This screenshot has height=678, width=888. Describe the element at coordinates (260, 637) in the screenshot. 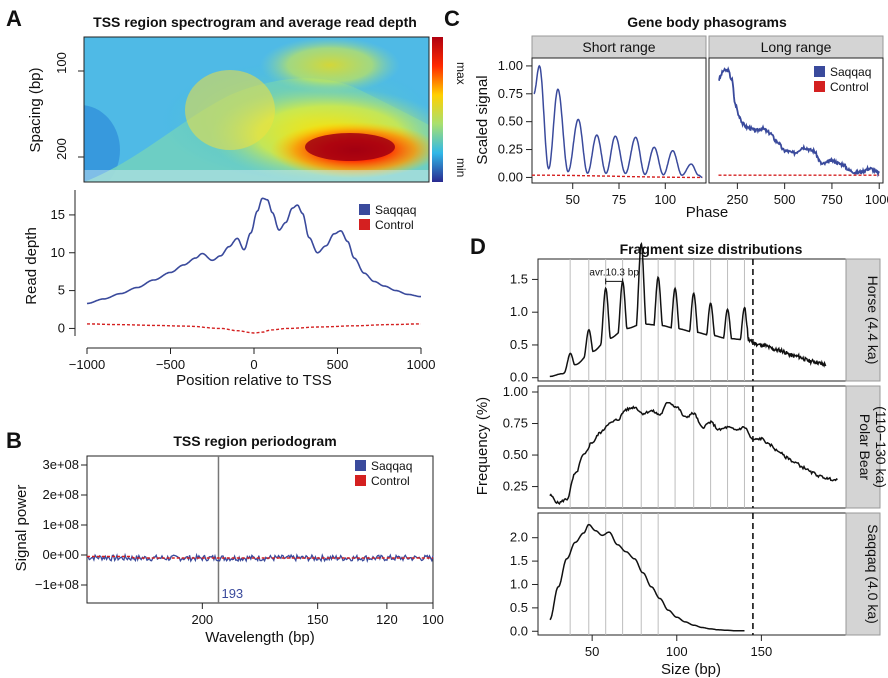

I see `periodogram-xlabel: Wavelength (bp)` at that location.